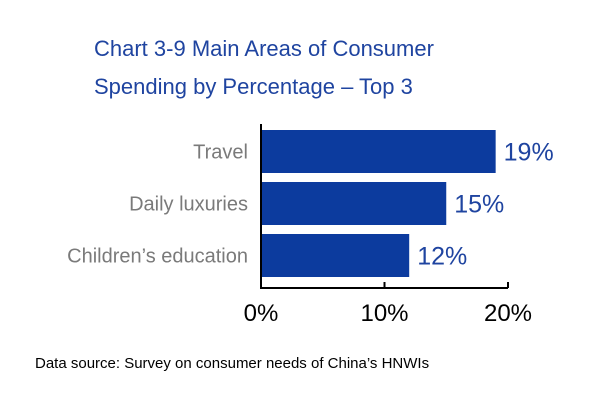  Describe the element at coordinates (253, 86) in the screenshot. I see `chart-title-line-2: Spending by Percentage – Top 3` at that location.